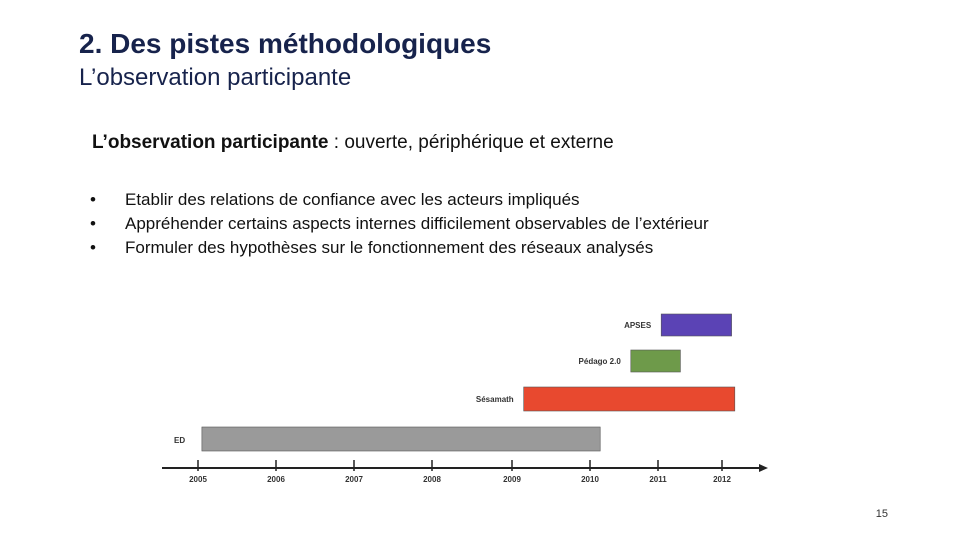 This screenshot has height=540, width=960. I want to click on x-axis-arrow, so click(763, 468).